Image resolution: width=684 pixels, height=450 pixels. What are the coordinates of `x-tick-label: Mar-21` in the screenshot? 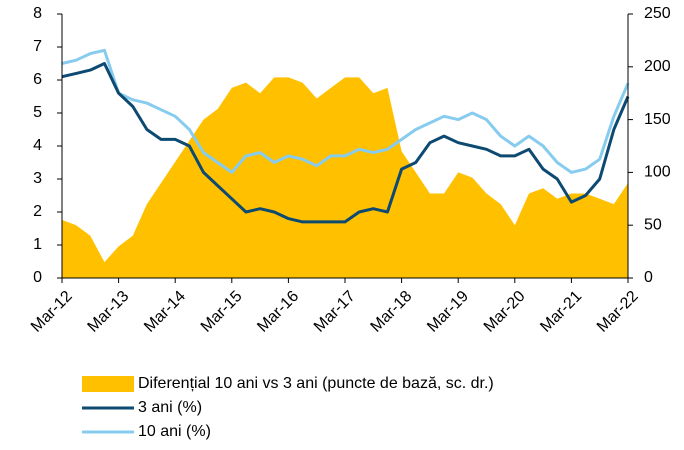 It's located at (561, 312).